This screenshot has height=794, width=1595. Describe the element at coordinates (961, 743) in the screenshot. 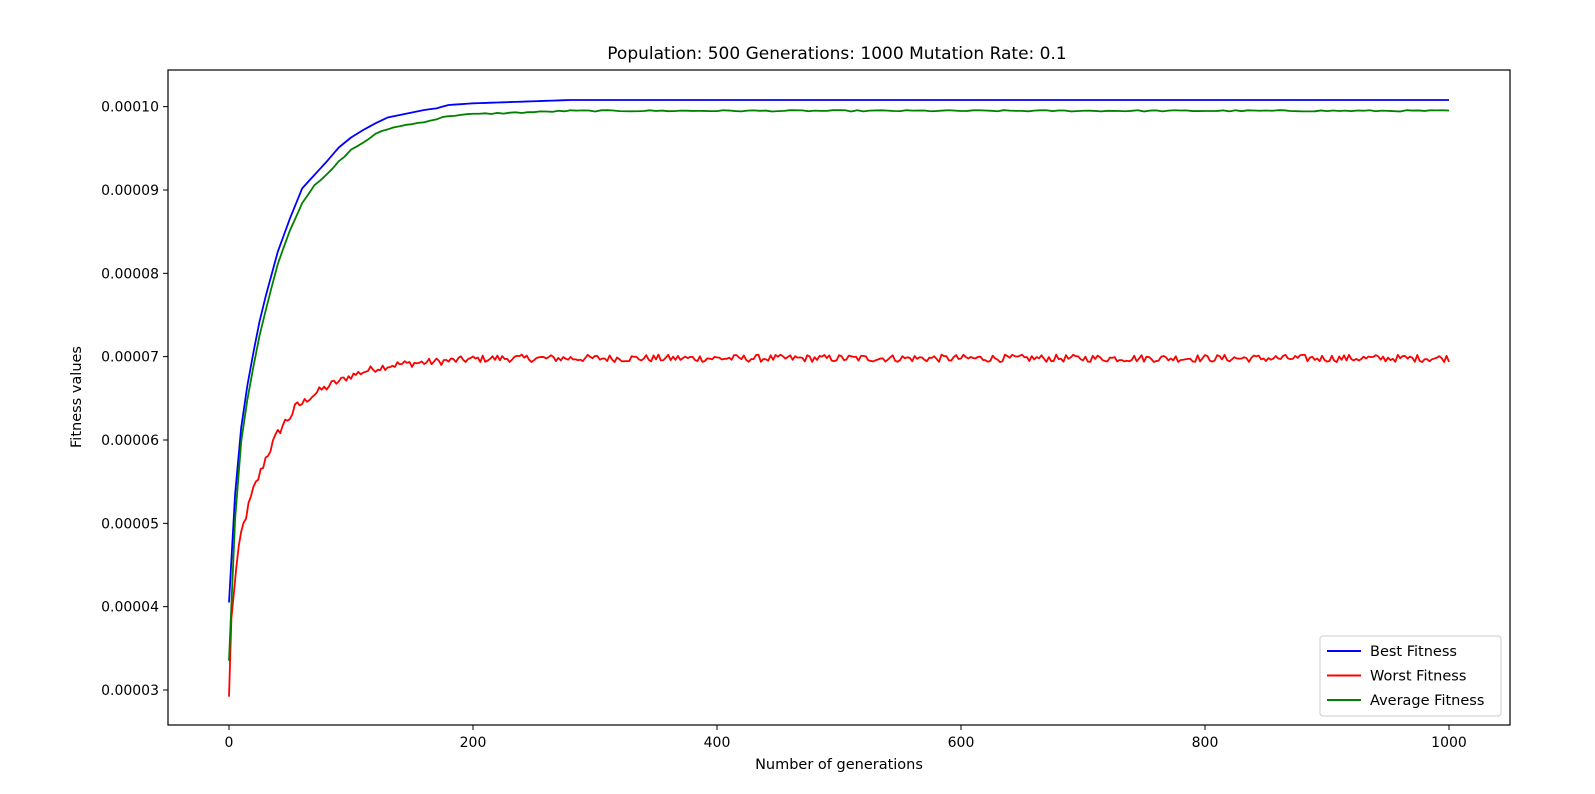

I see `x-tick-label: 600` at that location.